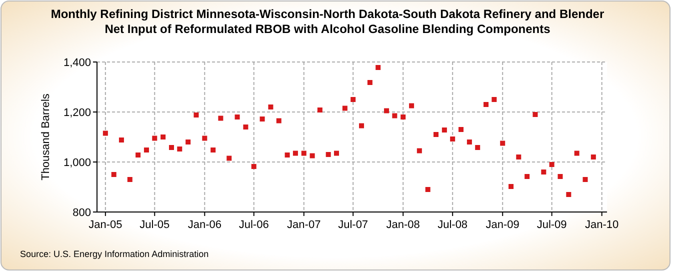 Image resolution: width=675 pixels, height=275 pixels. I want to click on x-tick-label: Jan-05, so click(105, 225).